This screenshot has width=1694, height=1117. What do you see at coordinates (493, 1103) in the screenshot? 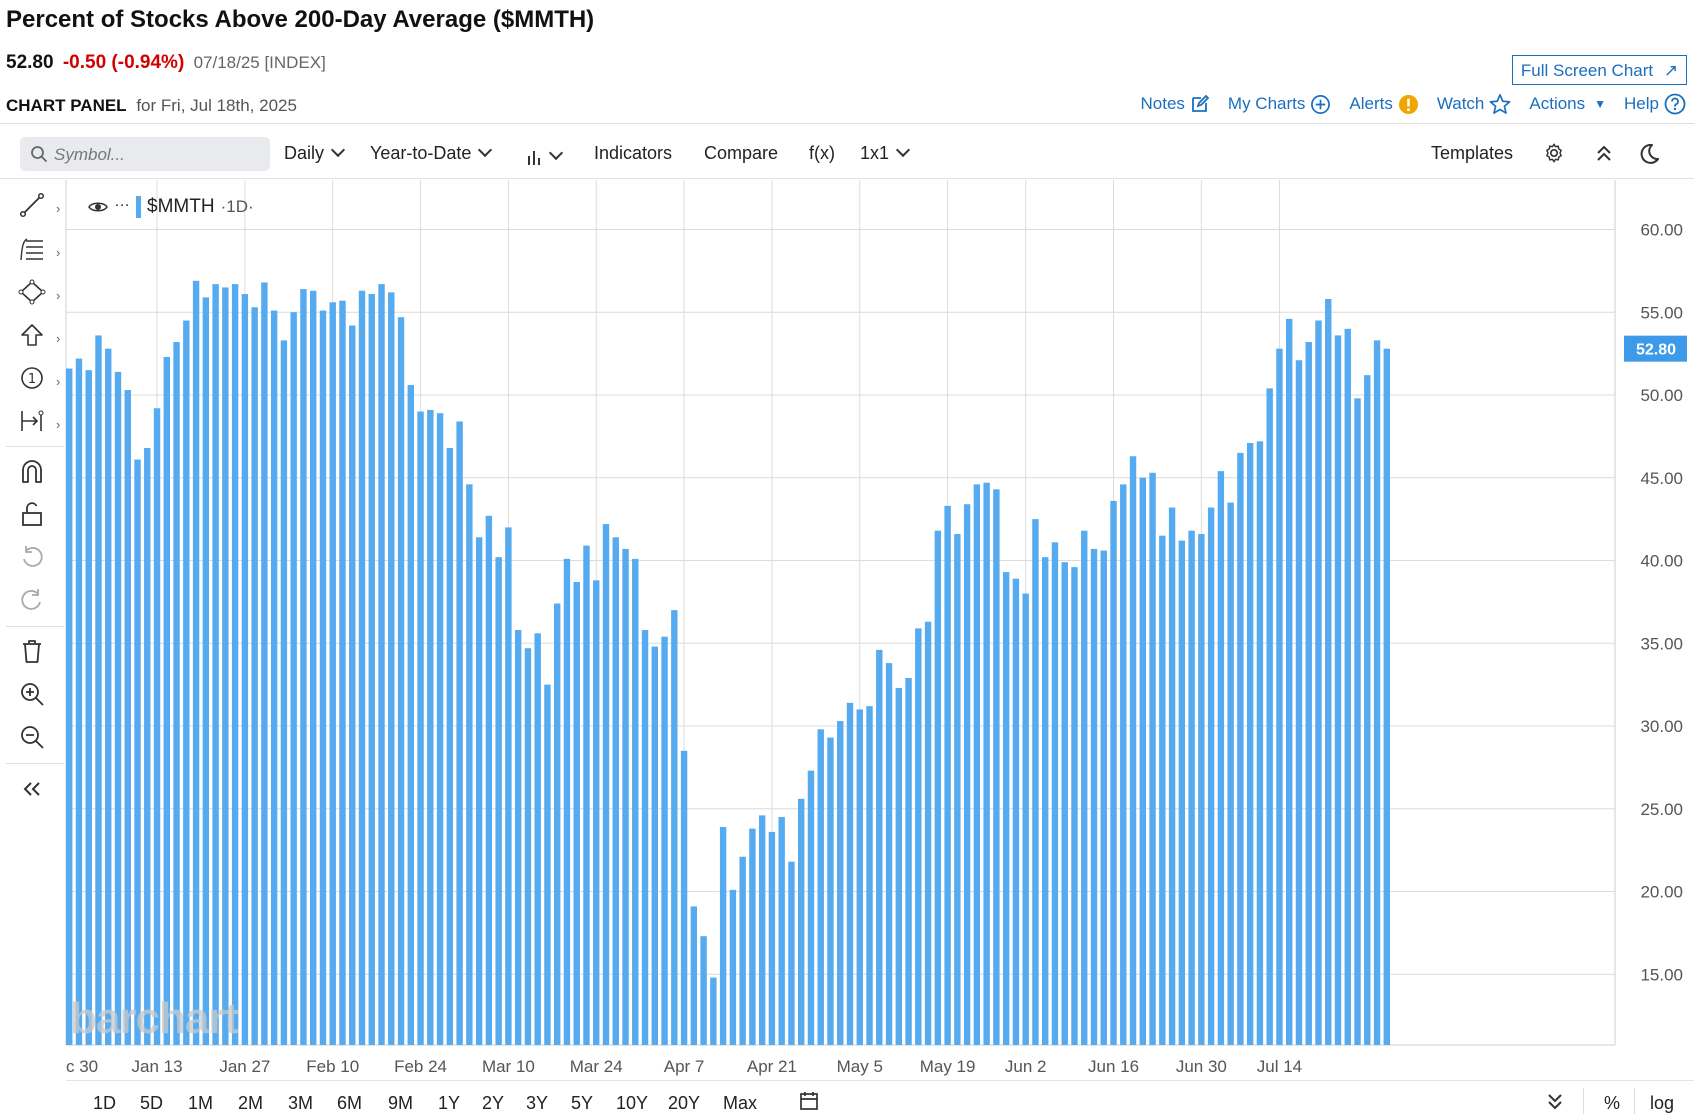
I see `range-button-2y: 2Y` at bounding box center [493, 1103].